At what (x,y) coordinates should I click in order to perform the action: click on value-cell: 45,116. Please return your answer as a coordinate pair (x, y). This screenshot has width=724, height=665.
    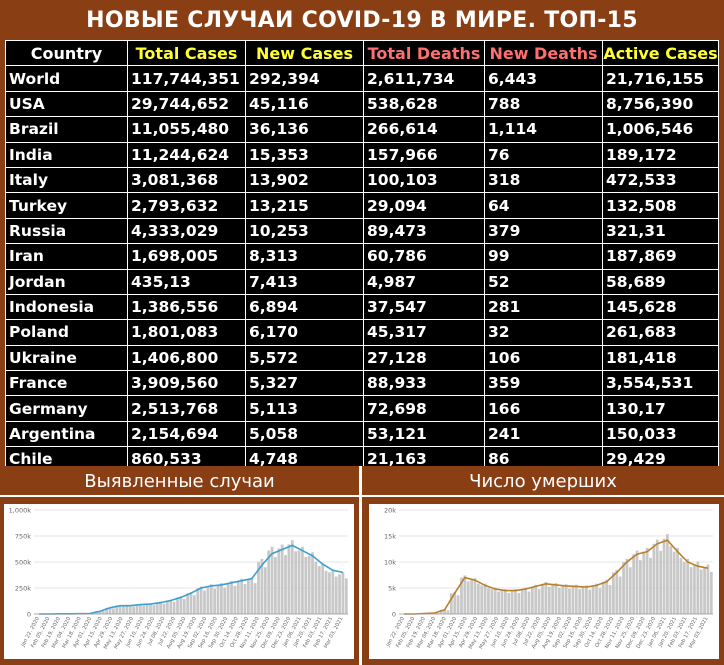
    Looking at the image, I should click on (304, 104).